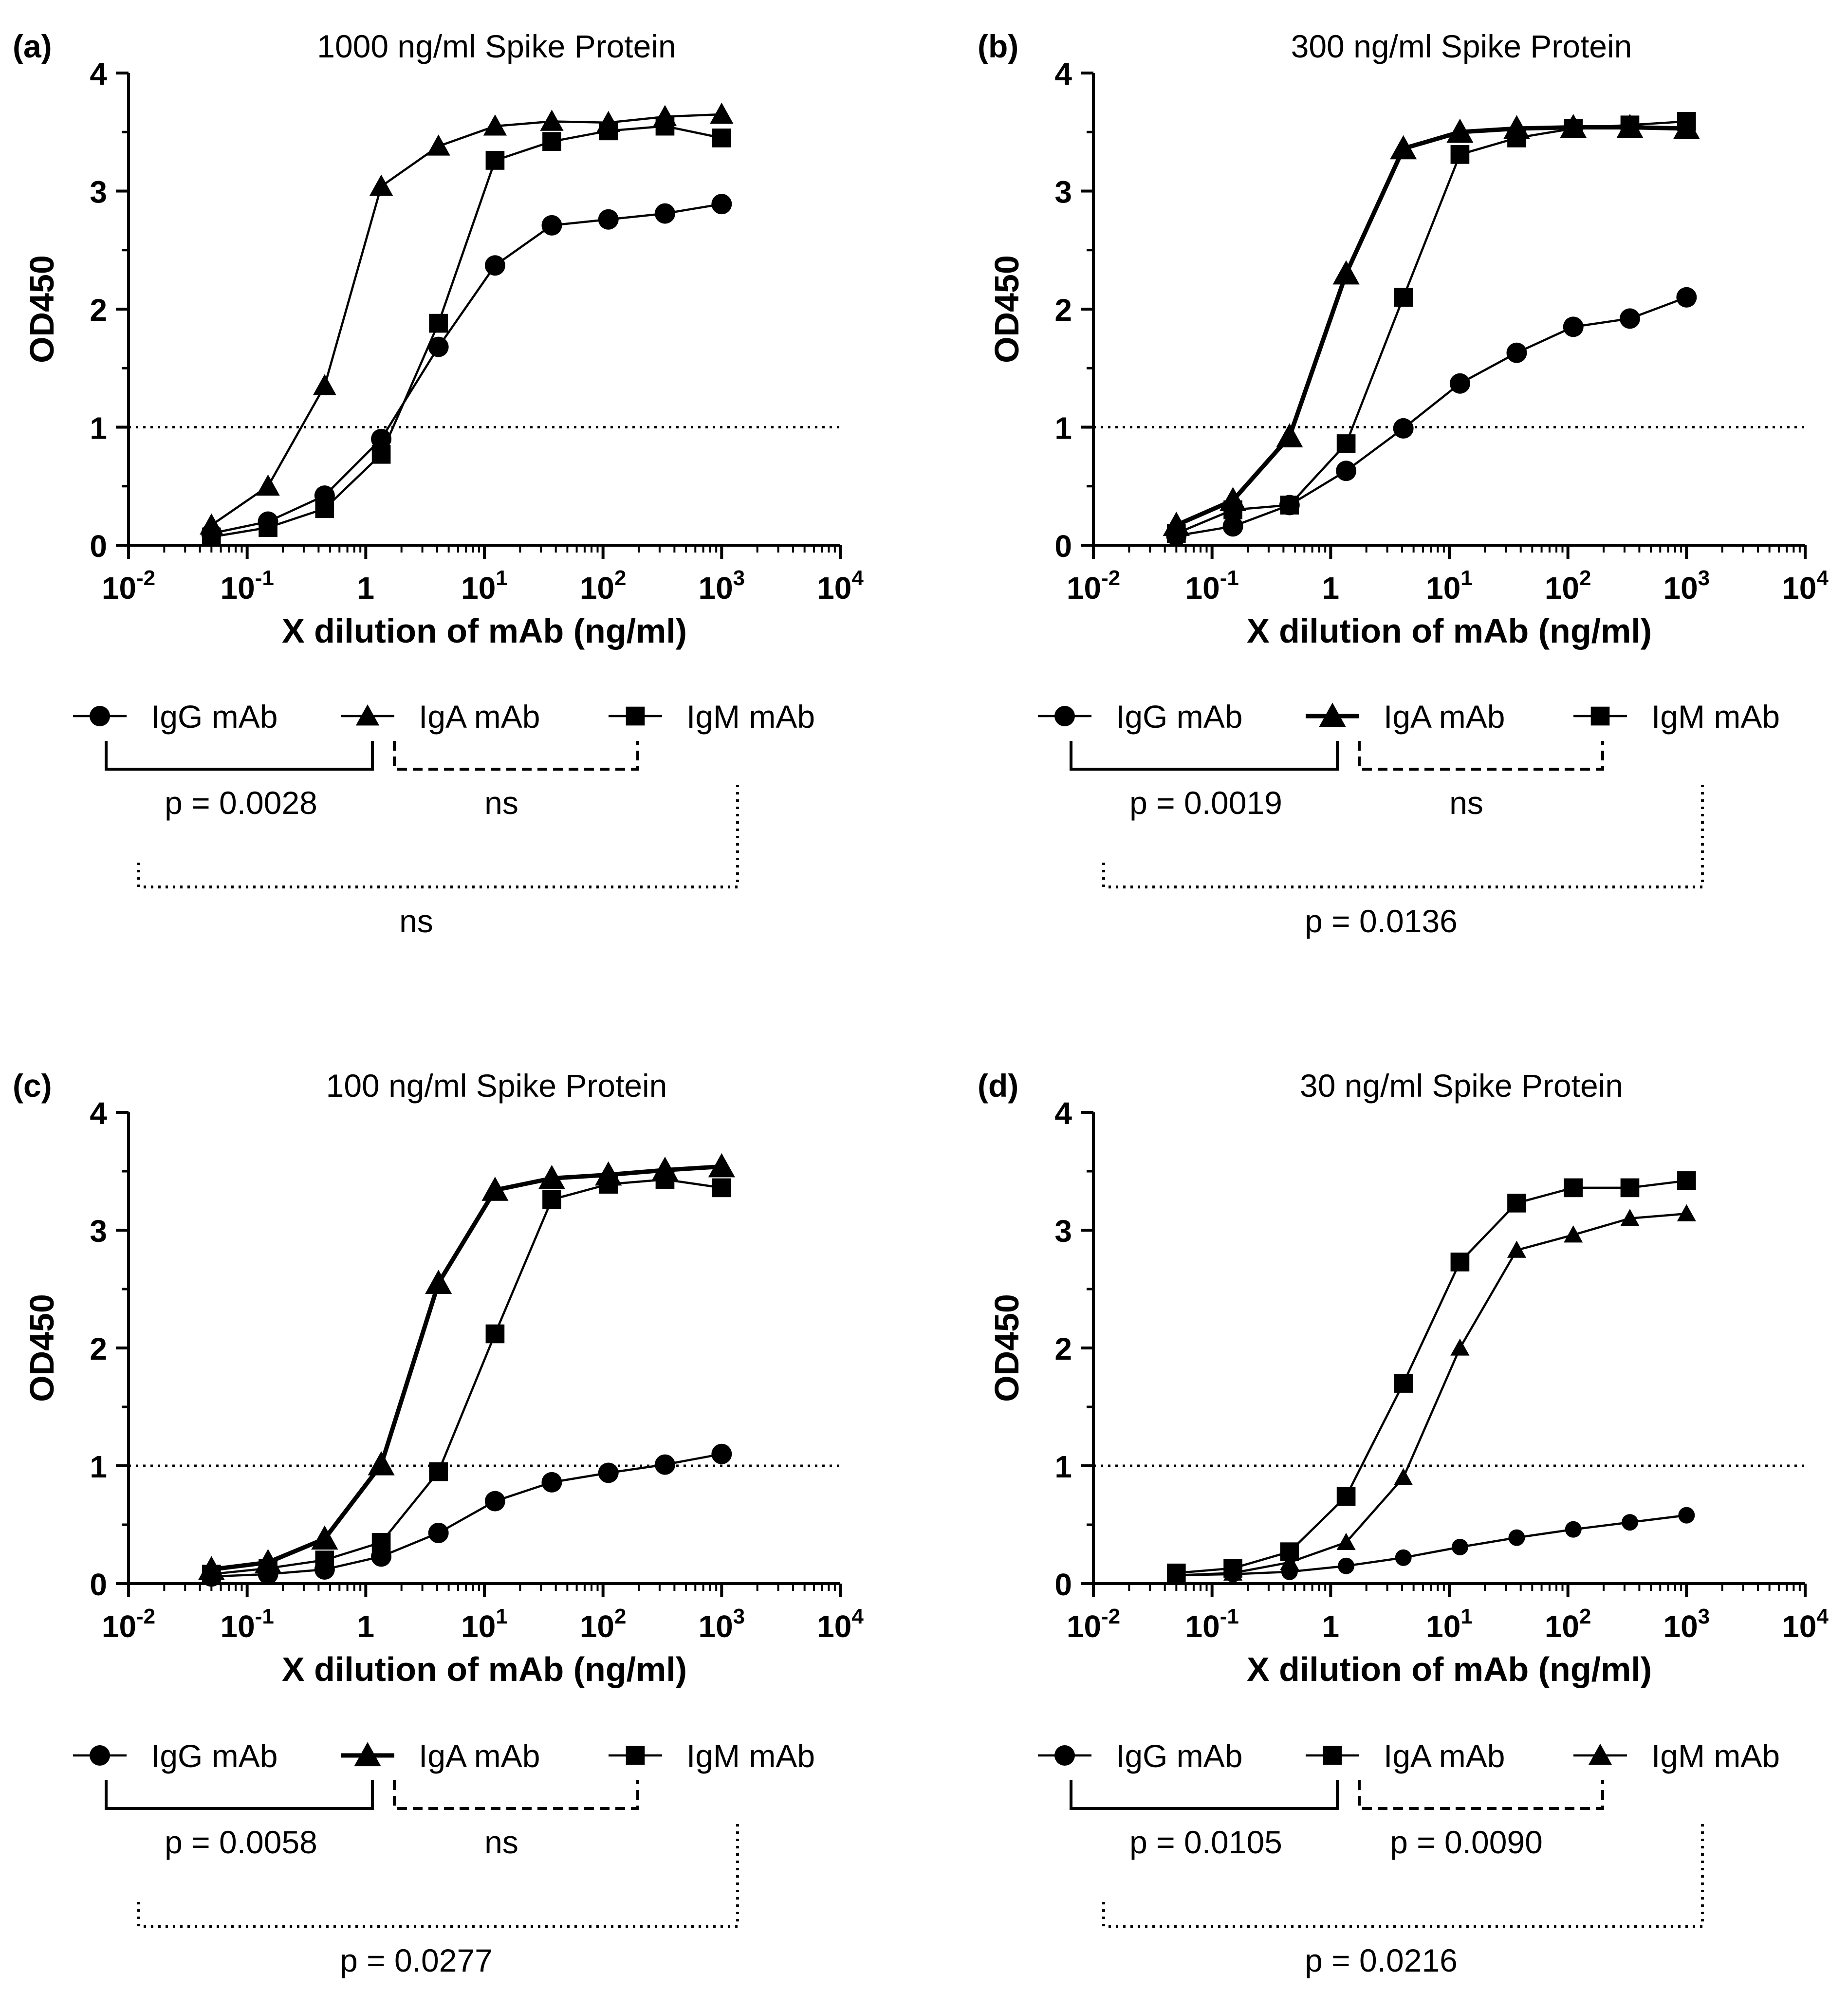  I want to click on x-tick-label: 1, so click(1331, 1626).